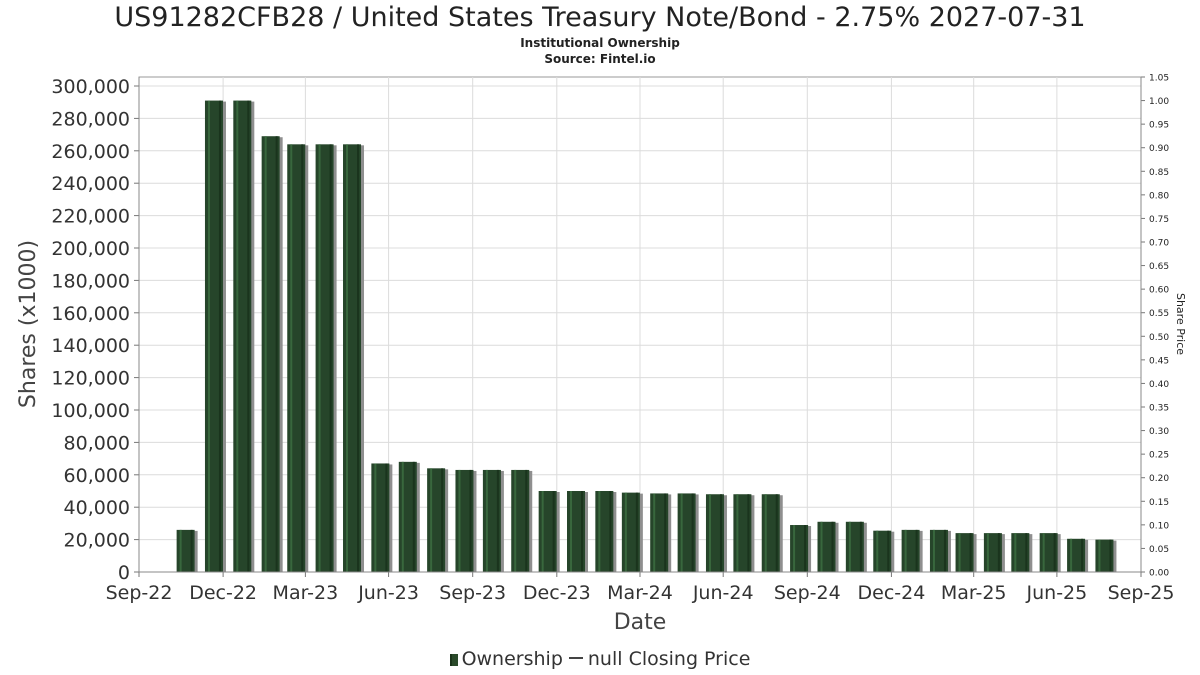 The height and width of the screenshot is (675, 1200). Describe the element at coordinates (723, 593) in the screenshot. I see `x-tick-label: Jun-24` at that location.